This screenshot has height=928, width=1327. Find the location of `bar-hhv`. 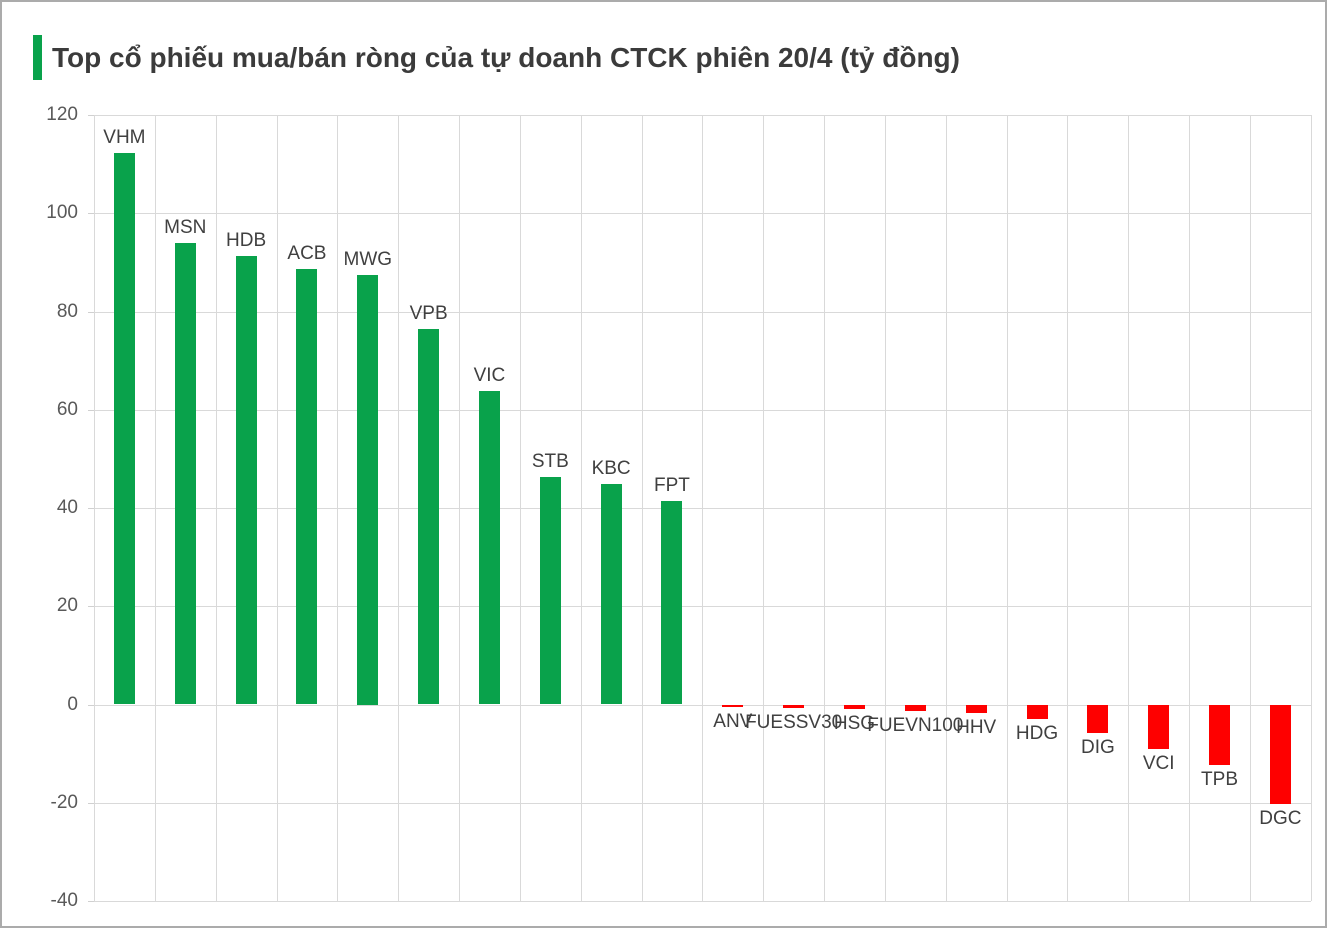

bar-hhv is located at coordinates (976, 709).